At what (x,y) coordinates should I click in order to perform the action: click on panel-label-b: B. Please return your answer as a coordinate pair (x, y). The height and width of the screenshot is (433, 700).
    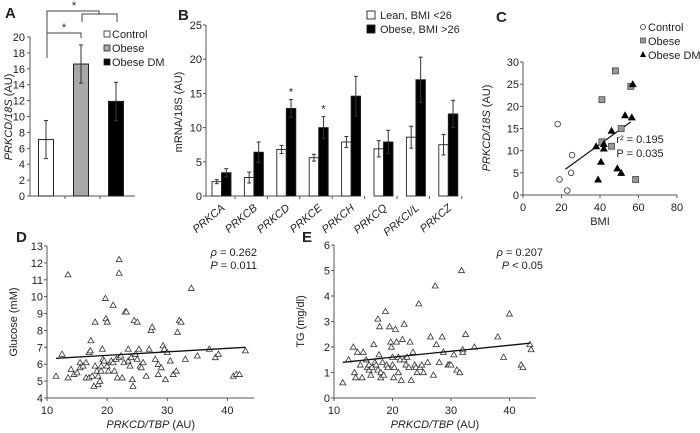
    Looking at the image, I should click on (183, 15).